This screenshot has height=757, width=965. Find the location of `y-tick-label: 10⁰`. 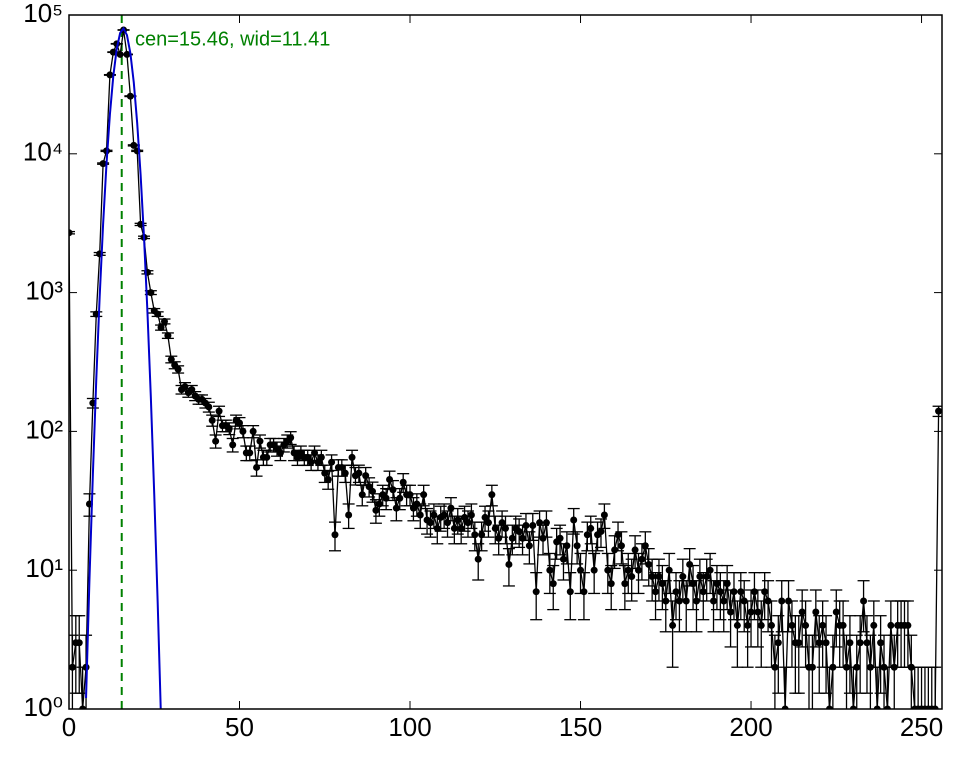

y-tick-label: 10⁰ is located at coordinates (43, 707).